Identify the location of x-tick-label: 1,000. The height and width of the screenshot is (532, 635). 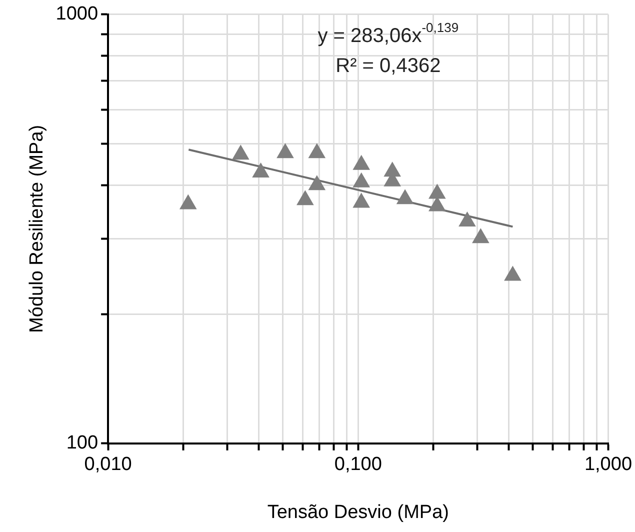
(608, 465).